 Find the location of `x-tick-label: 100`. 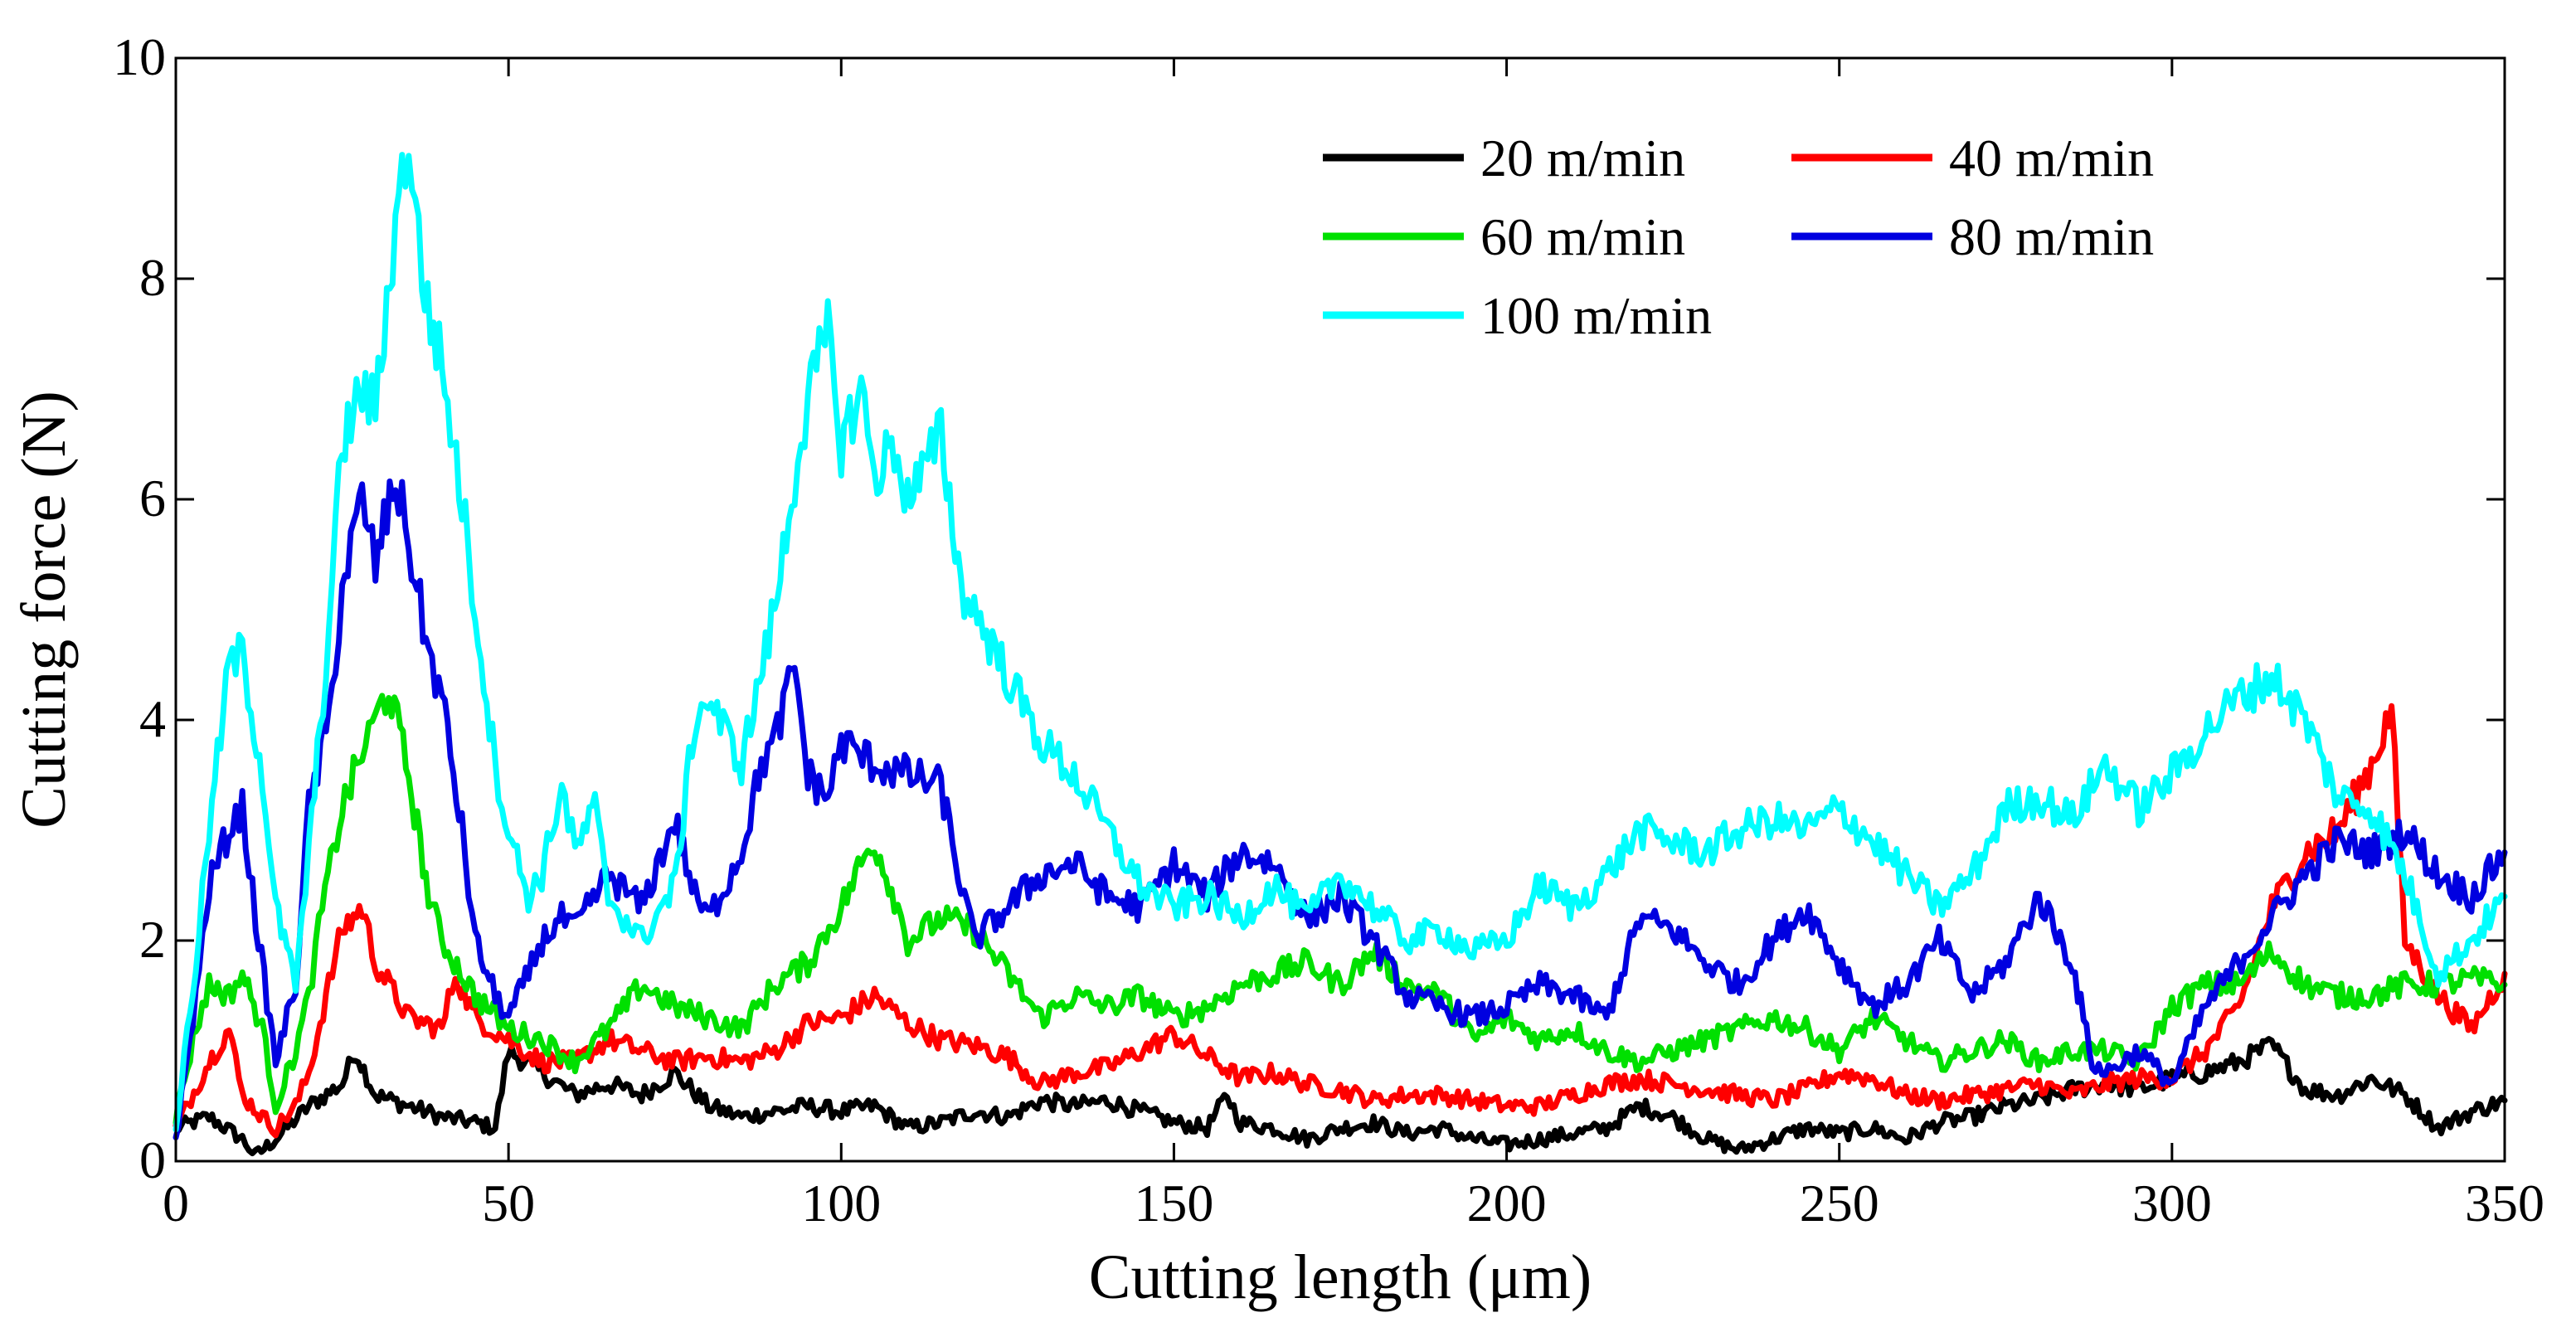

x-tick-label: 100 is located at coordinates (841, 1203).